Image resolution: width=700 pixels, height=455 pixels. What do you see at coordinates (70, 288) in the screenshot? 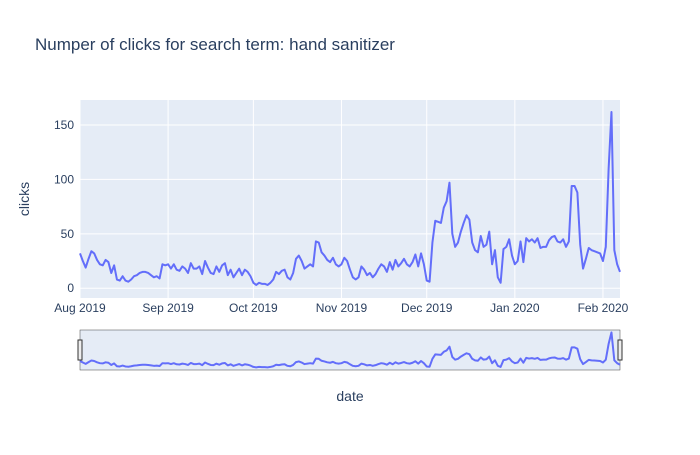
I see `y-tick-label: 0` at bounding box center [70, 288].